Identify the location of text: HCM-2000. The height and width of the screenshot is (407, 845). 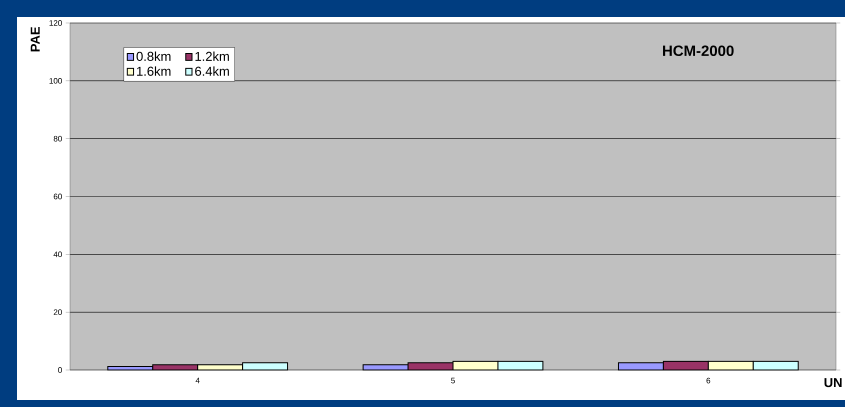
(698, 50).